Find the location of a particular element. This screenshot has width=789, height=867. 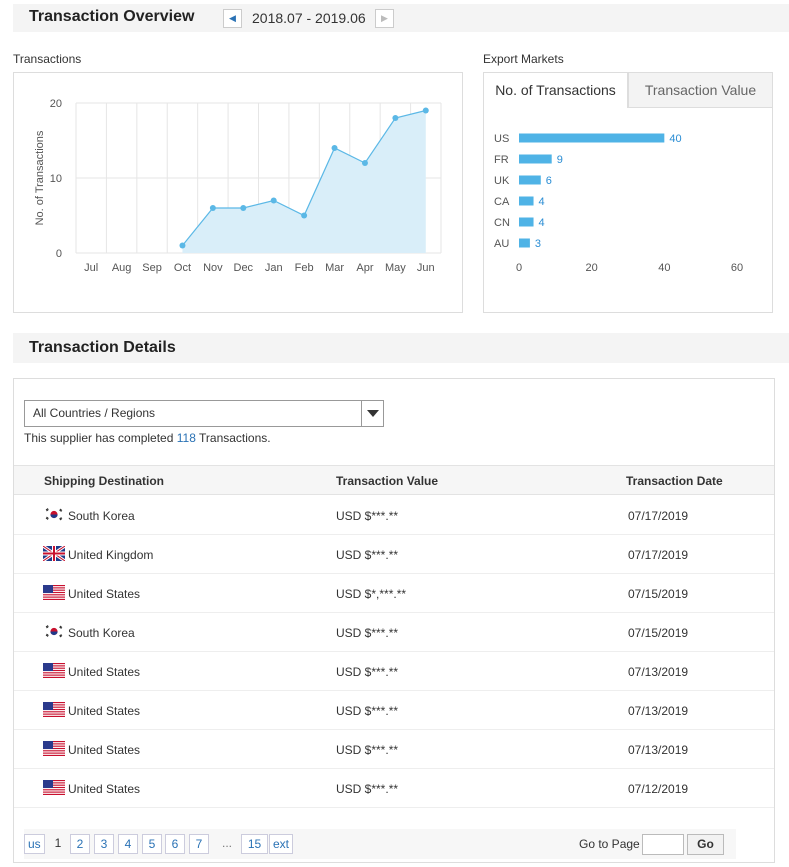

date-cell: 07/12/2019 is located at coordinates (658, 789).